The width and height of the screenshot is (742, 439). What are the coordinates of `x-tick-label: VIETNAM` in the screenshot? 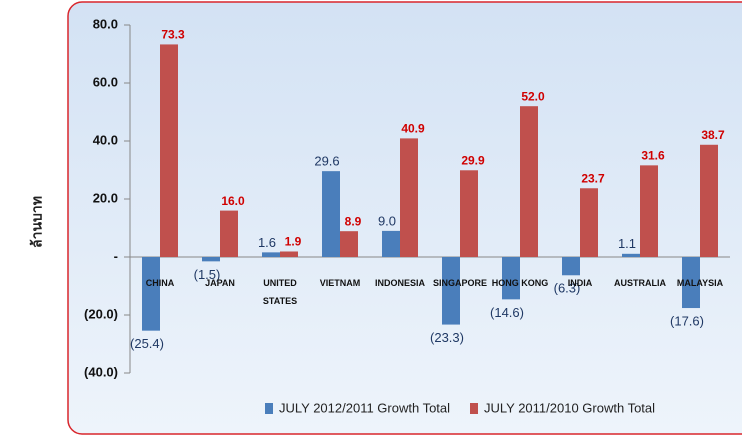 It's located at (340, 283).